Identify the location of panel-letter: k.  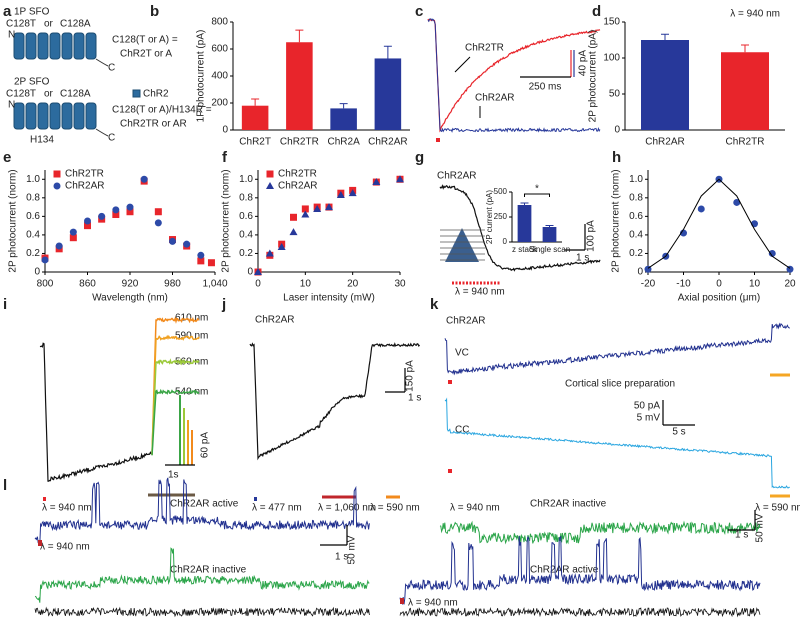
(434, 304).